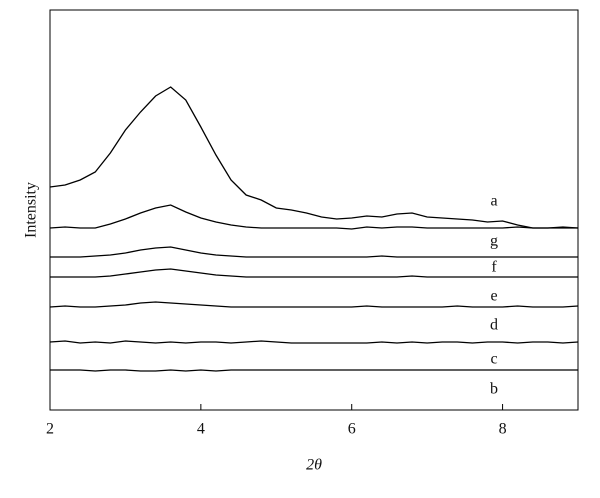 The width and height of the screenshot is (600, 498). I want to click on x-axis-label: 2θ, so click(314, 465).